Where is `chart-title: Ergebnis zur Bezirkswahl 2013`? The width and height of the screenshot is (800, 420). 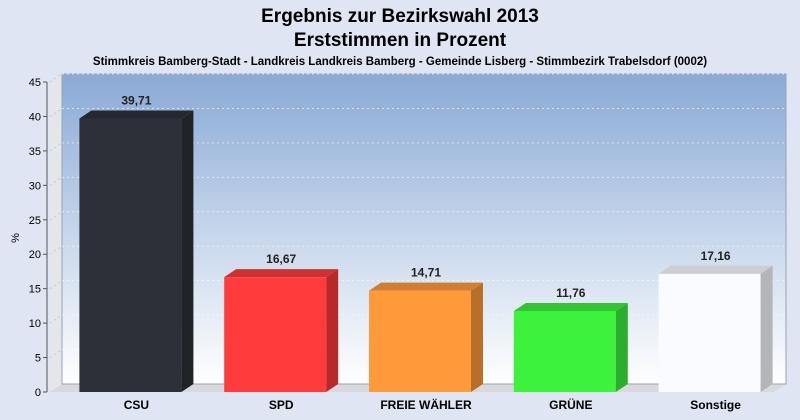
chart-title: Ergebnis zur Bezirkswahl 2013 is located at coordinates (400, 16).